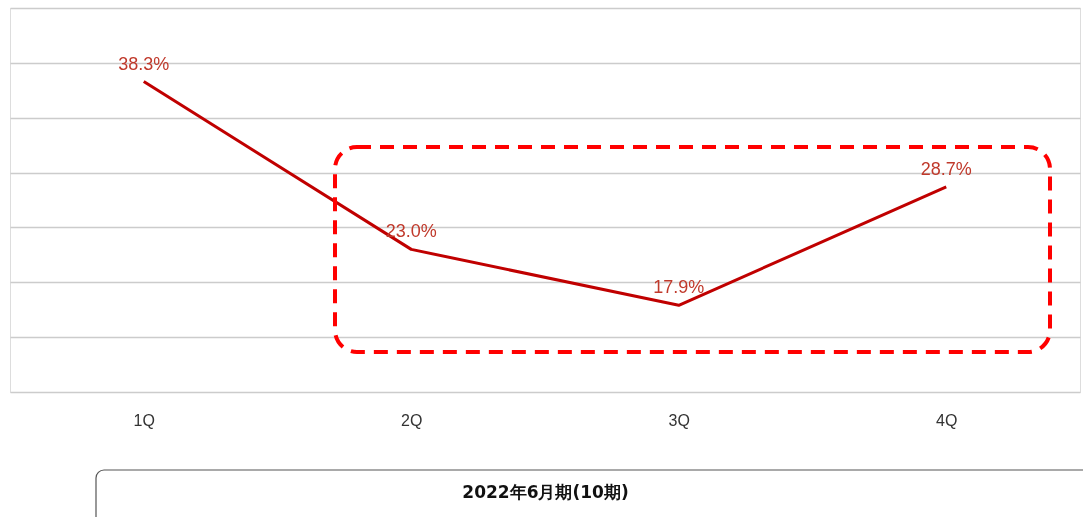  I want to click on data-label: 28.7%, so click(946, 168).